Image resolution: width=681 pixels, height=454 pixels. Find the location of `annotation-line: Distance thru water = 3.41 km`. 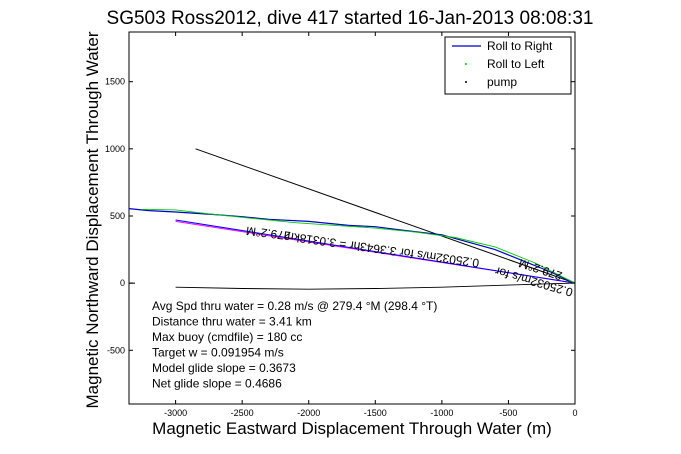

annotation-line: Distance thru water = 3.41 km is located at coordinates (232, 322).